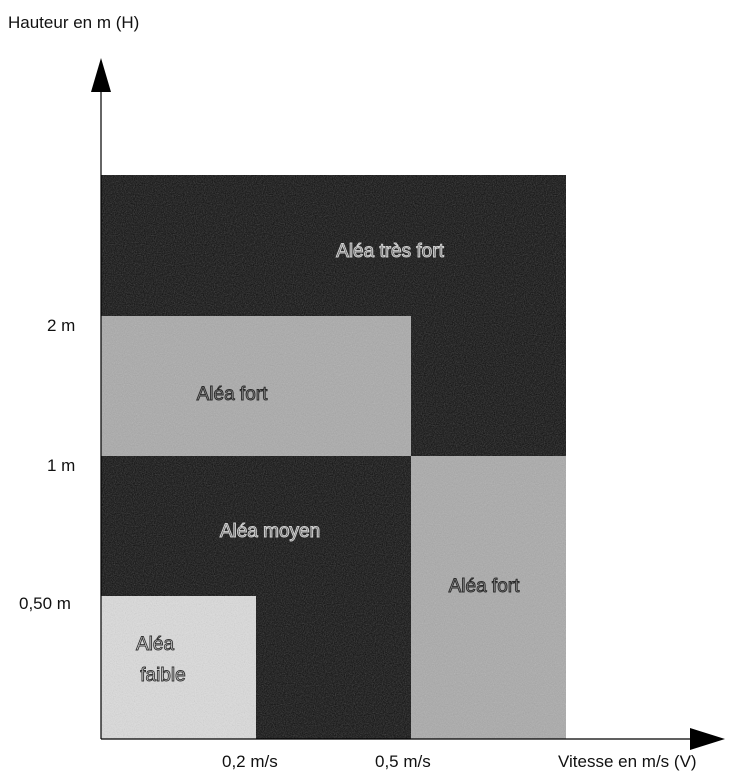 Image resolution: width=729 pixels, height=779 pixels. What do you see at coordinates (61, 325) in the screenshot?
I see `y-tick-2m: 2 m` at bounding box center [61, 325].